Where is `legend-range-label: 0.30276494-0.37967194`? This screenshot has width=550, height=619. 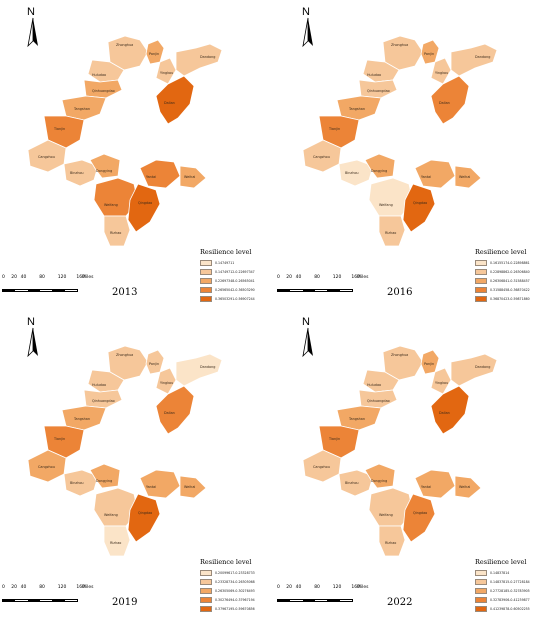
legend-range-label: 0.30276494-0.37967194 is located at coordinates (235, 600).